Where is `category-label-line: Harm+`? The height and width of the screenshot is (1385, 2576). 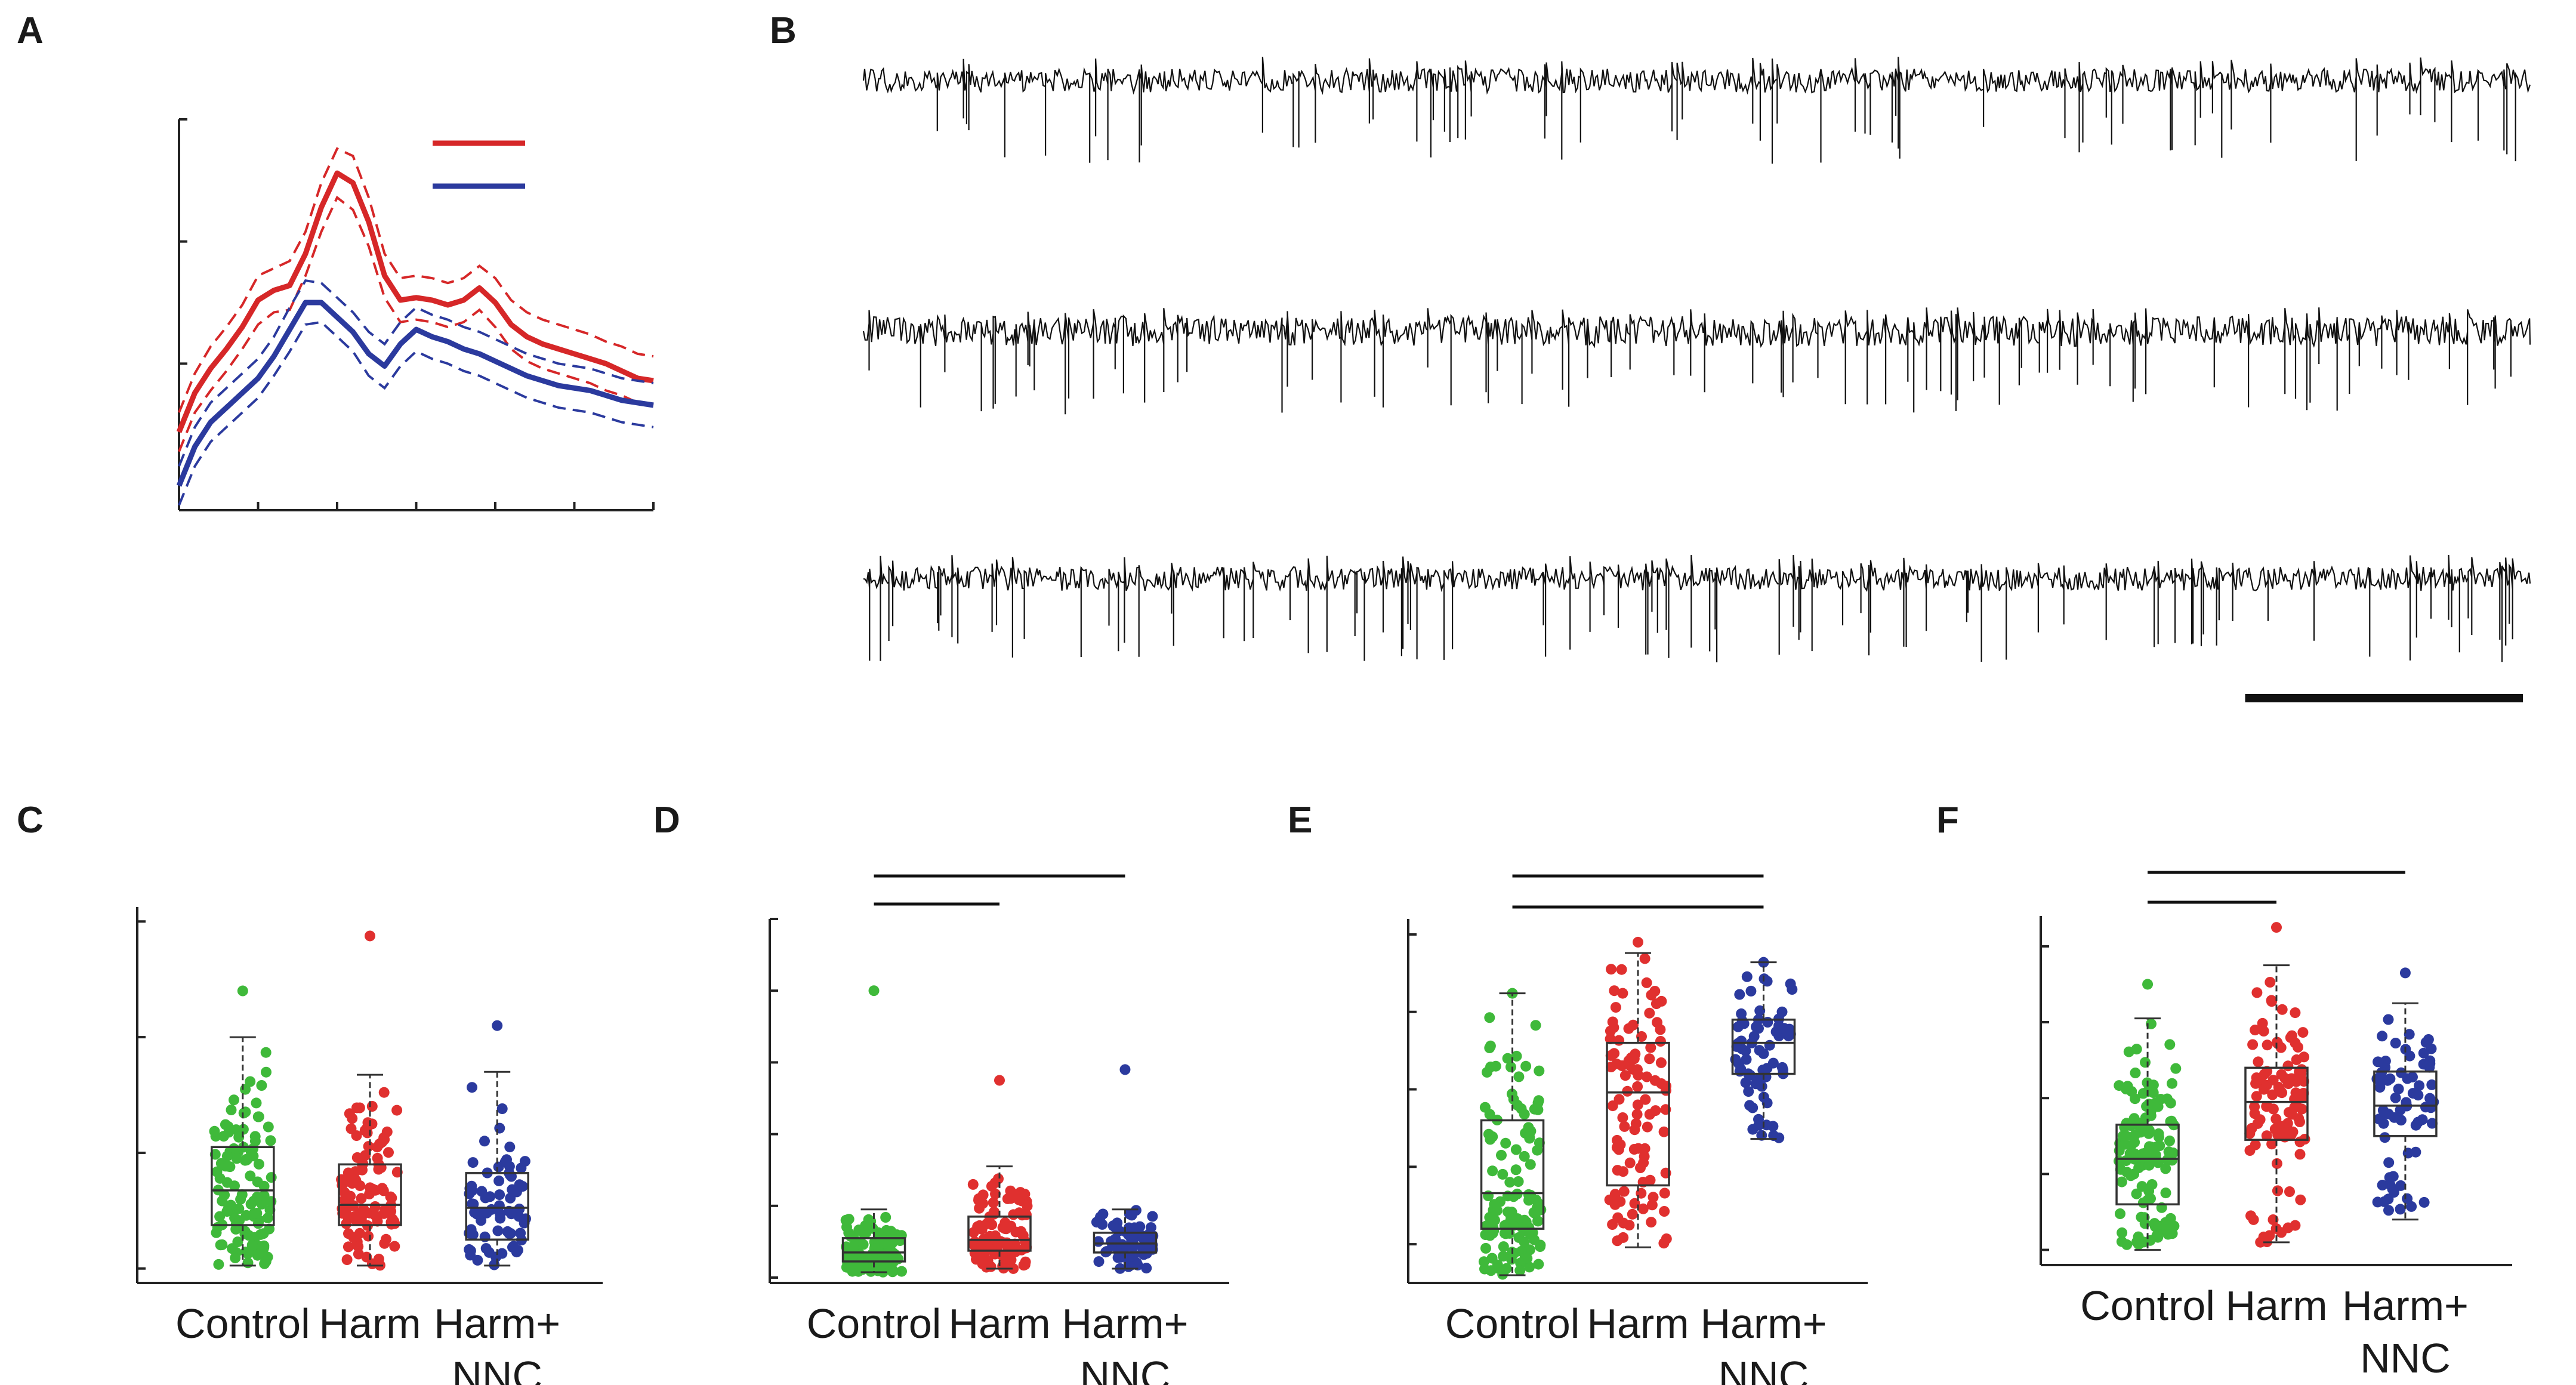 category-label-line: Harm+ is located at coordinates (497, 1323).